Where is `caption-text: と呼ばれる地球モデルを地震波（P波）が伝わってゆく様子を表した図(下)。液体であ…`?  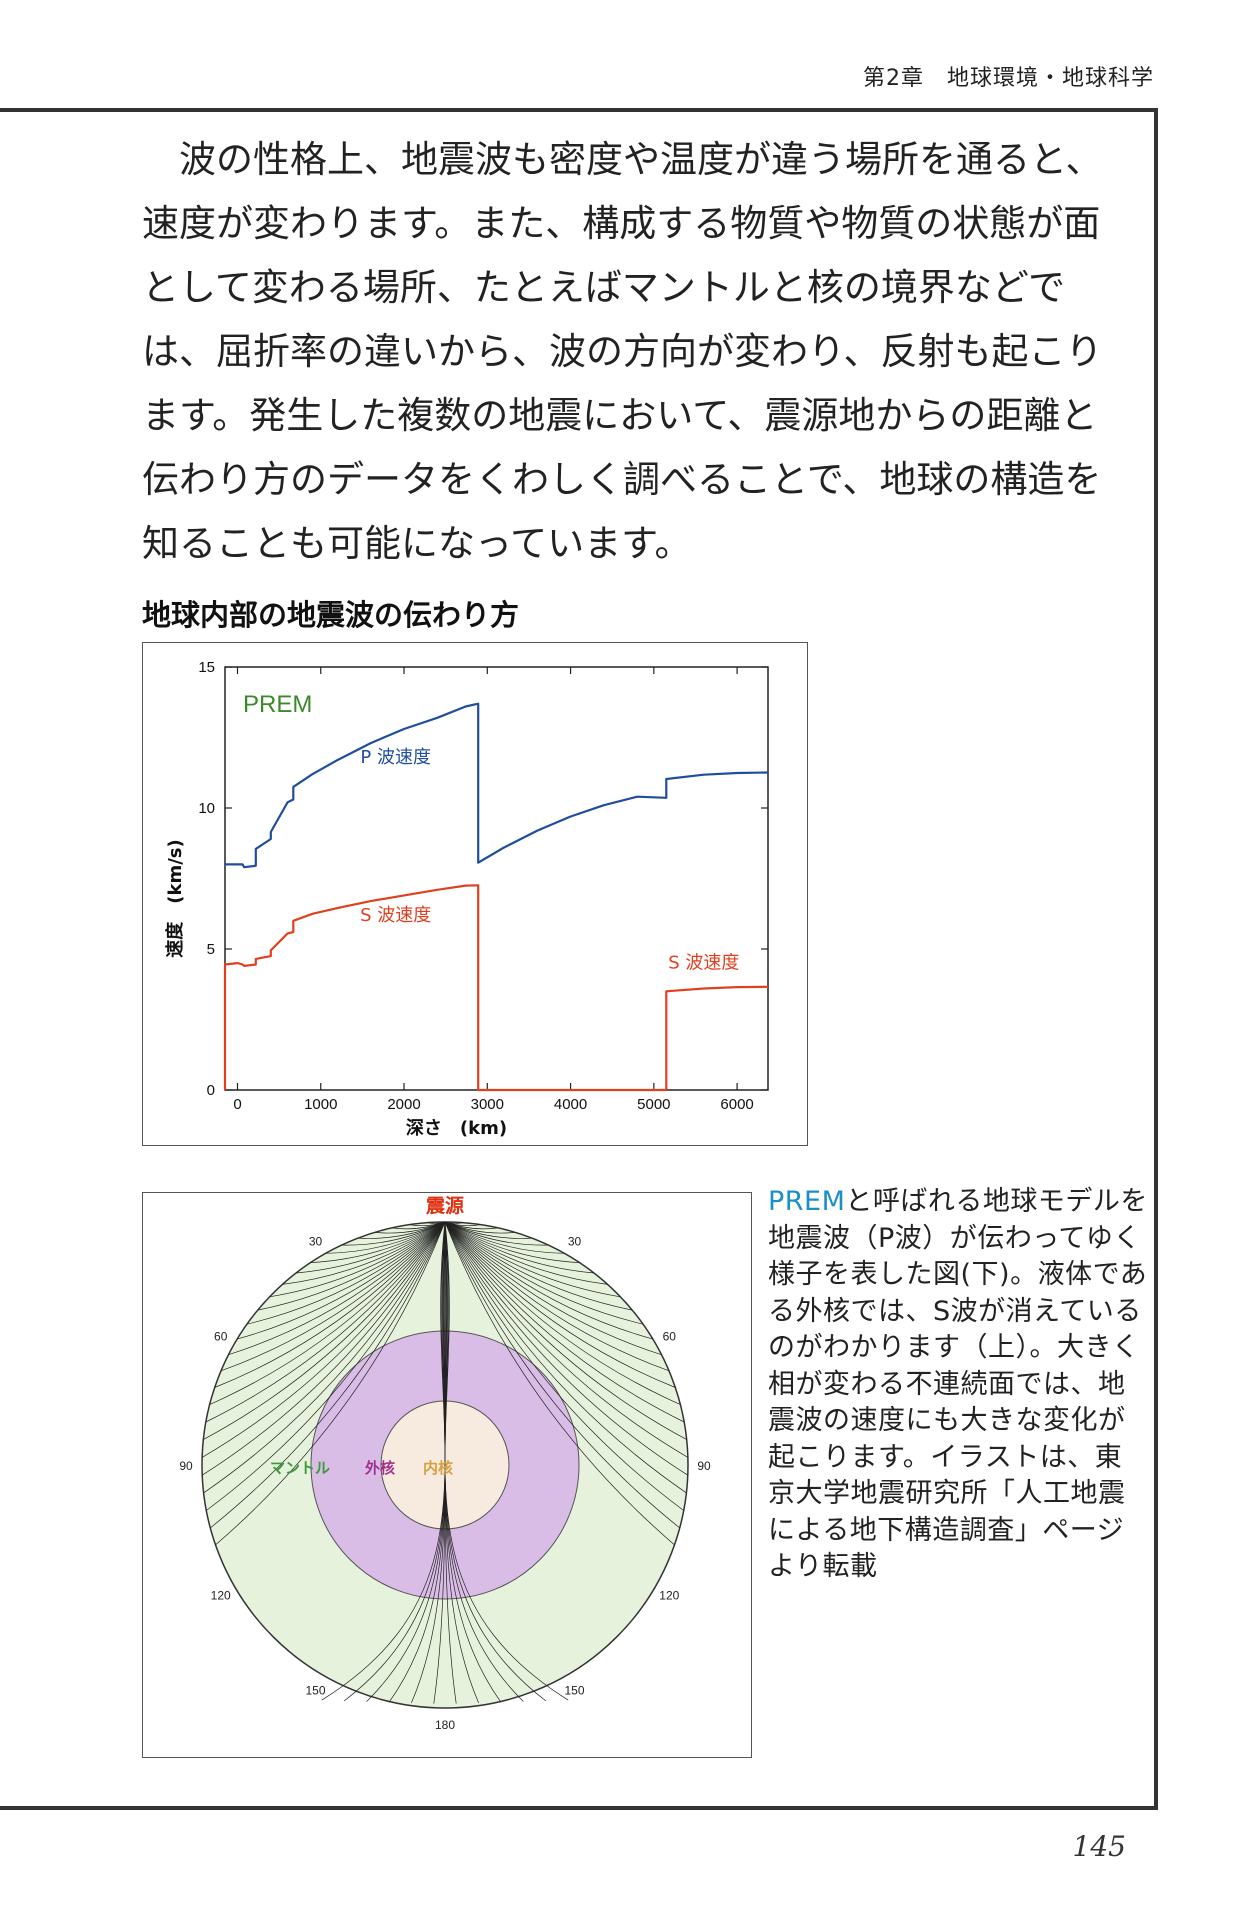 caption-text: と呼ばれる地球モデルを地震波（P波）が伝わってゆく様子を表した図(下)。液体であ… is located at coordinates (958, 1384).